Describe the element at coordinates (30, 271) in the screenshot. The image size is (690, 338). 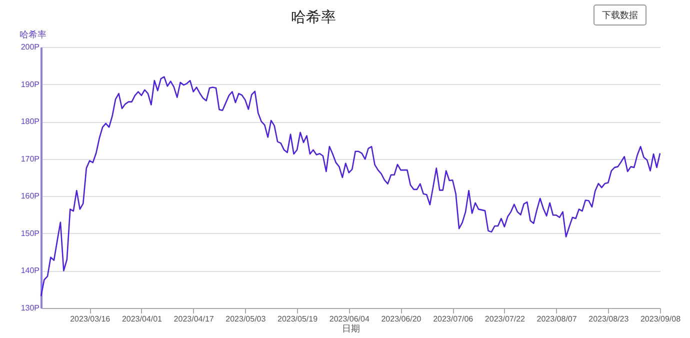
I see `y-tick-label: 140P` at that location.